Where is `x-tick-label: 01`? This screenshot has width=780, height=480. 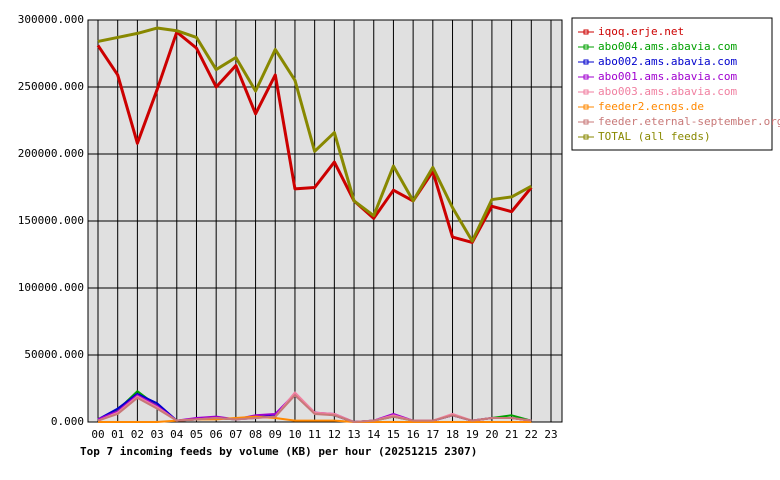 x-tick-label: 01 is located at coordinates (117, 434).